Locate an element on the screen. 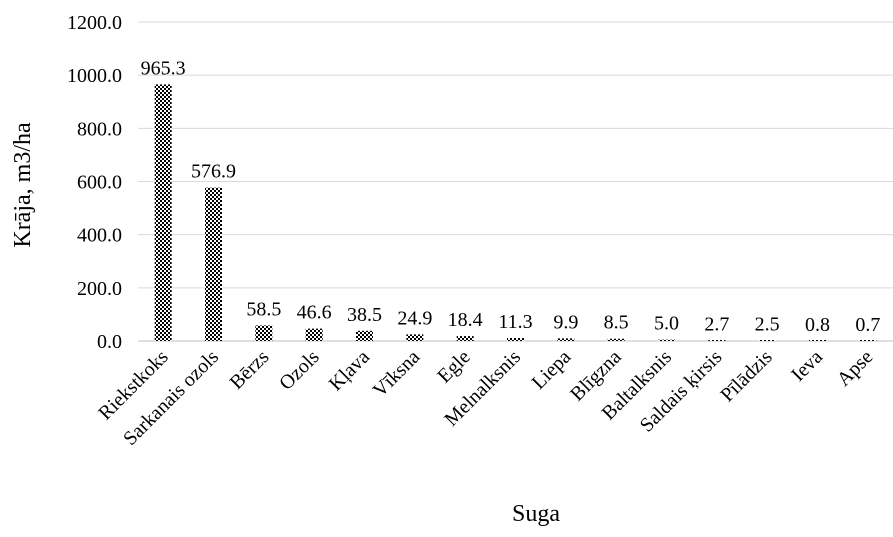 The image size is (893, 537). x-tick-label: Ozols is located at coordinates (299, 370).